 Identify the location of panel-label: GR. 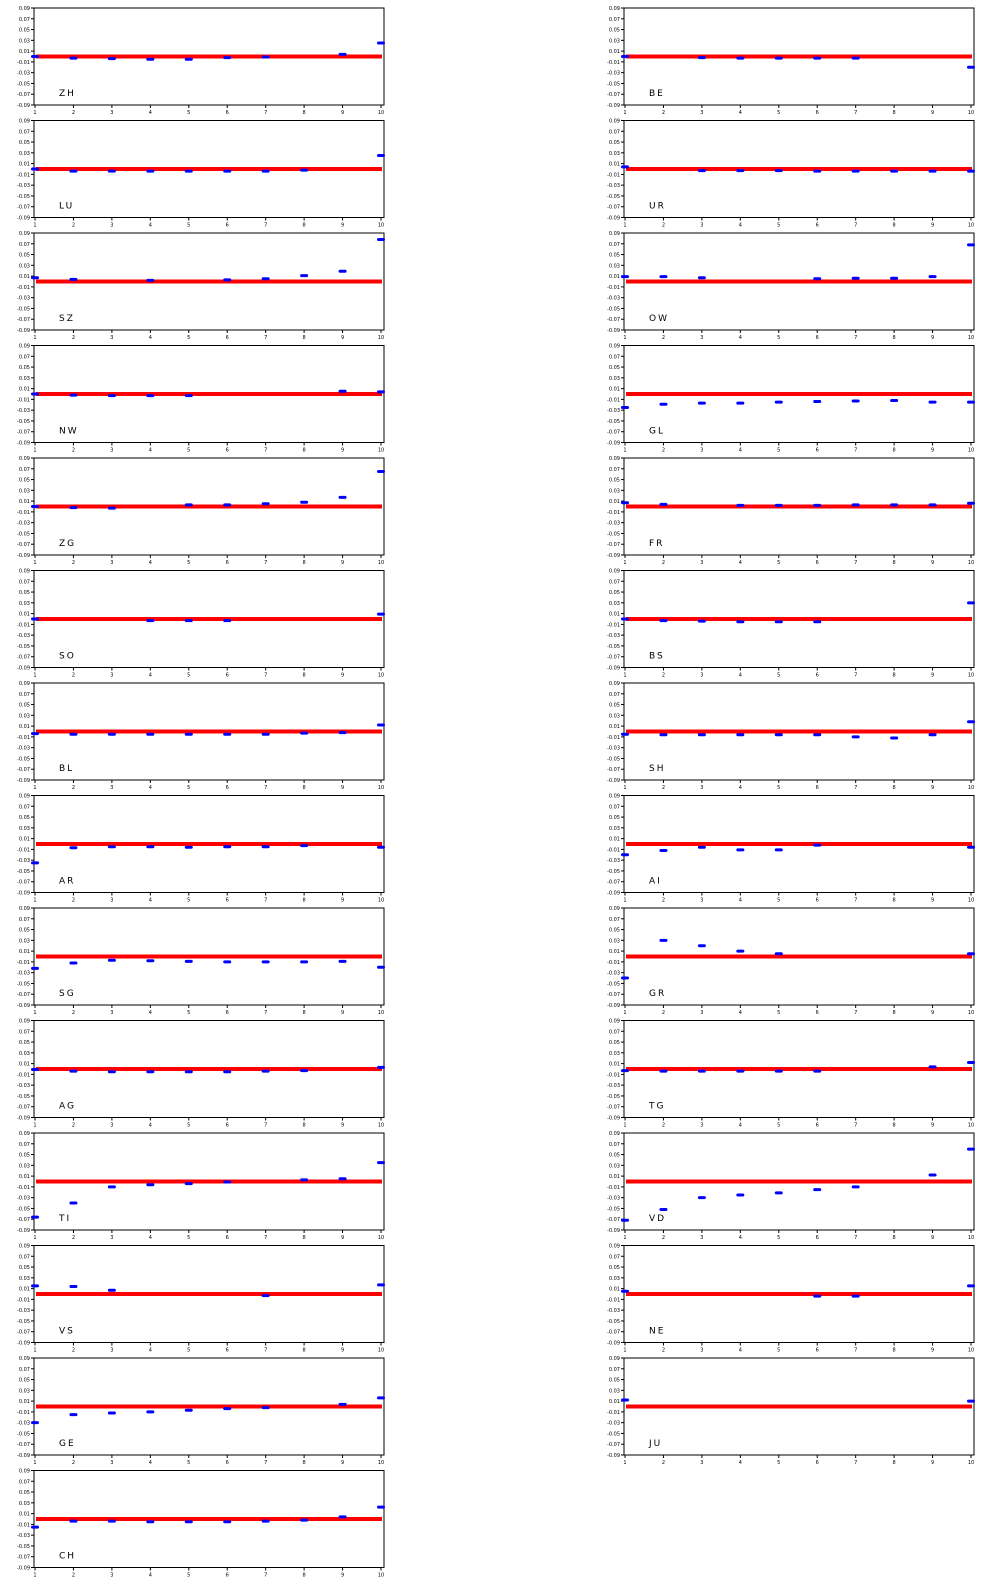
(657, 994).